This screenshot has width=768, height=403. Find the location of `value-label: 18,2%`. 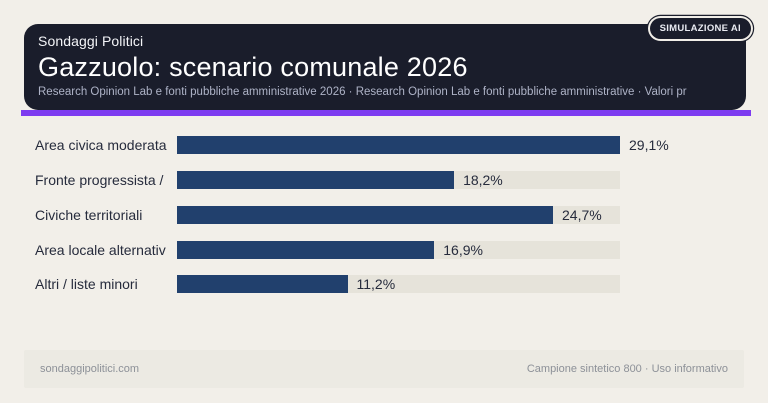

value-label: 18,2% is located at coordinates (483, 180).